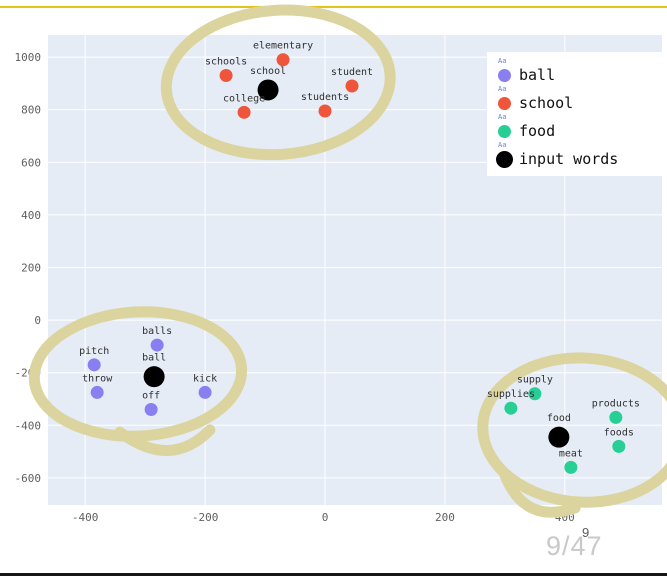 This screenshot has height=576, width=667. What do you see at coordinates (333, 7) in the screenshot?
I see `slide-top-rule` at bounding box center [333, 7].